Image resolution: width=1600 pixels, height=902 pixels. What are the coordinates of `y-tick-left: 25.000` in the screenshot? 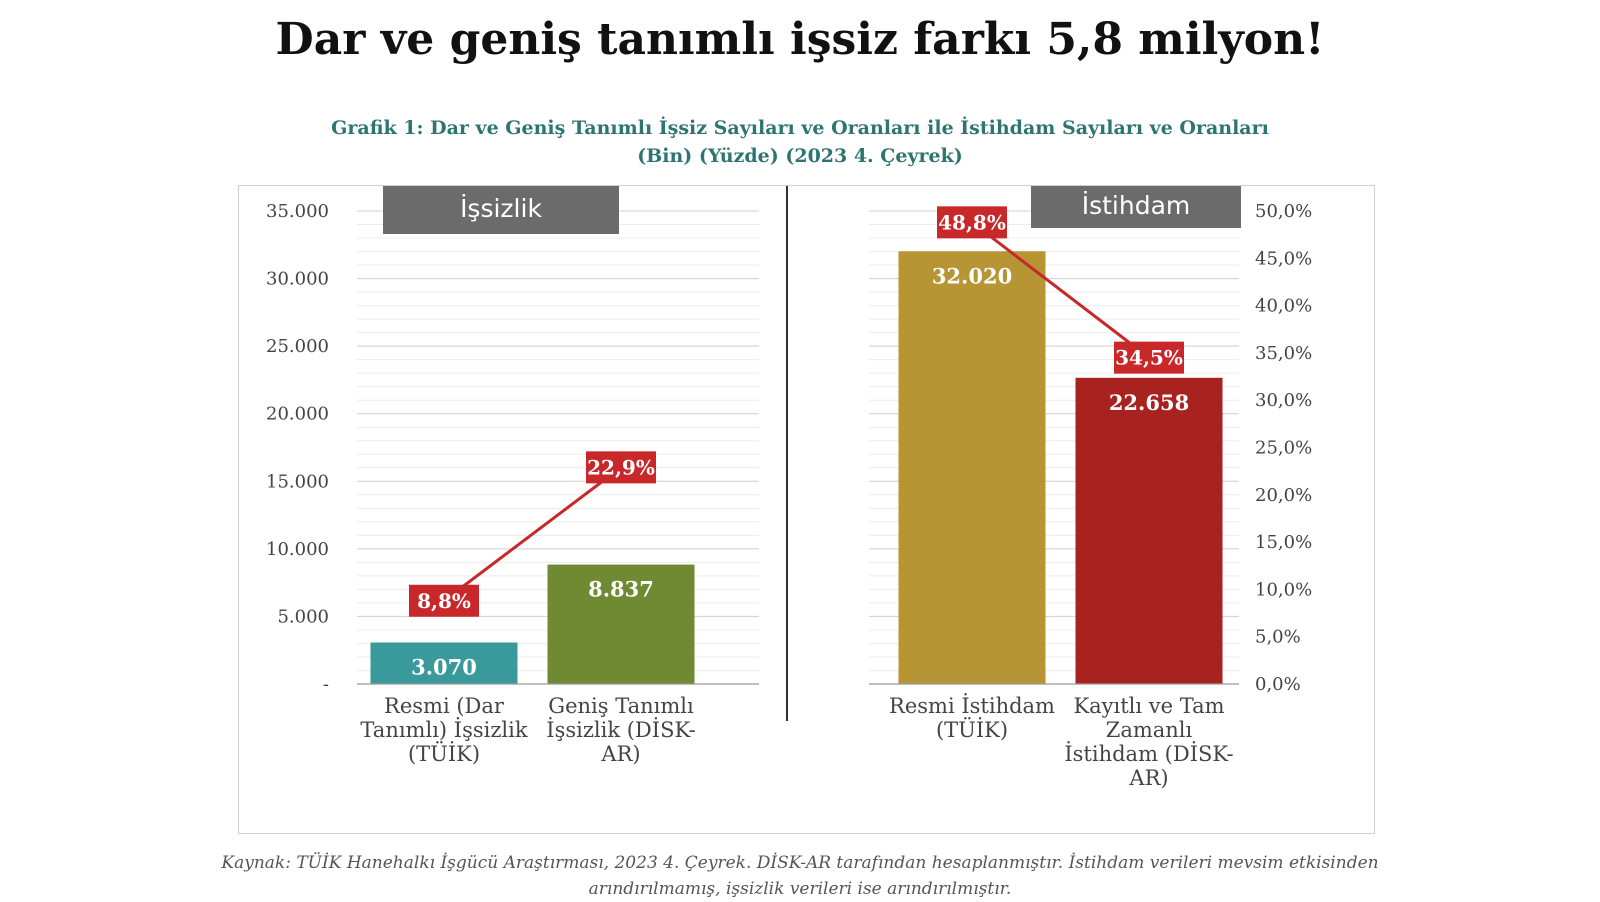 It's located at (297, 346).